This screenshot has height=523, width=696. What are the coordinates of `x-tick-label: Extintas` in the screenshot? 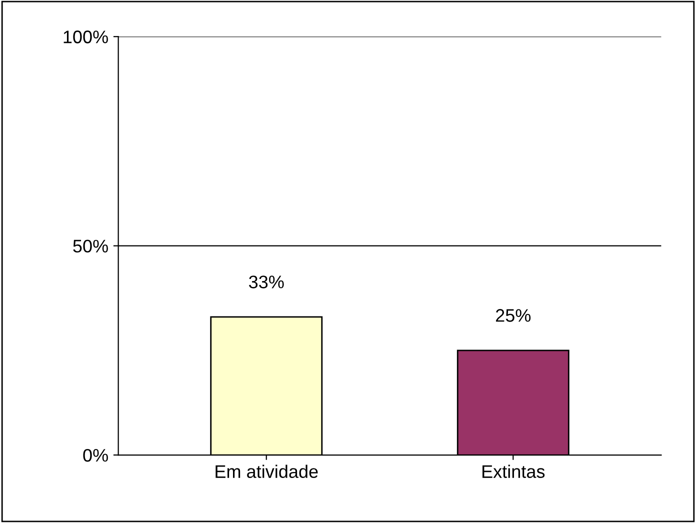 It's located at (513, 471).